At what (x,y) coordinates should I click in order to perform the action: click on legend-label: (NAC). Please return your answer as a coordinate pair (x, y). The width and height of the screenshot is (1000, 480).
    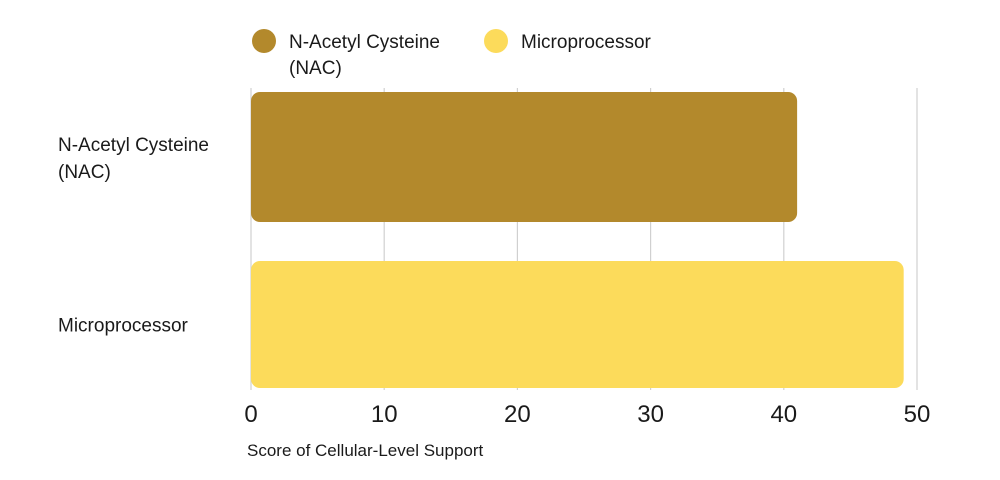
    Looking at the image, I should click on (315, 68).